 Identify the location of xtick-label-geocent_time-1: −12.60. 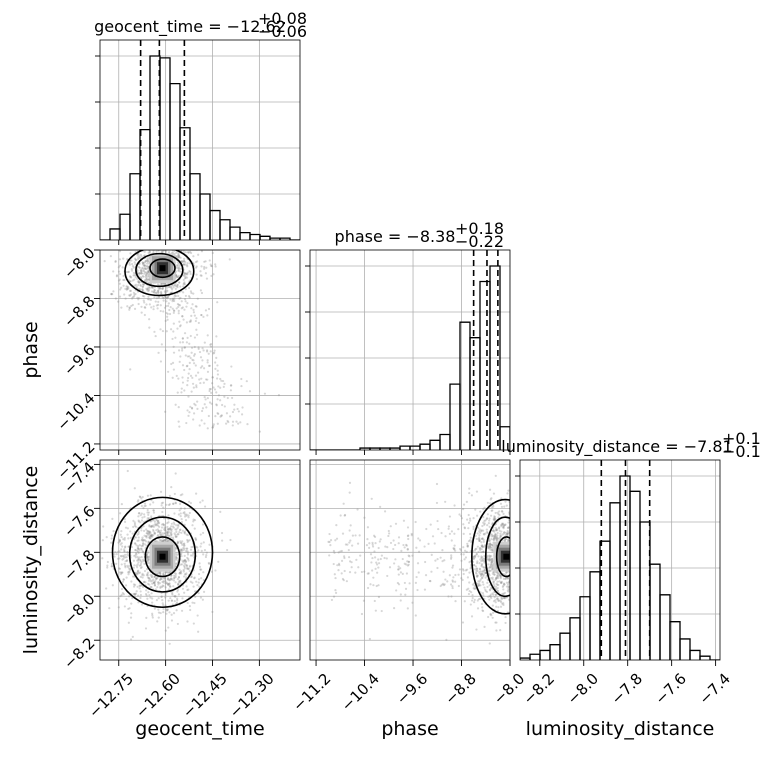
(158, 696).